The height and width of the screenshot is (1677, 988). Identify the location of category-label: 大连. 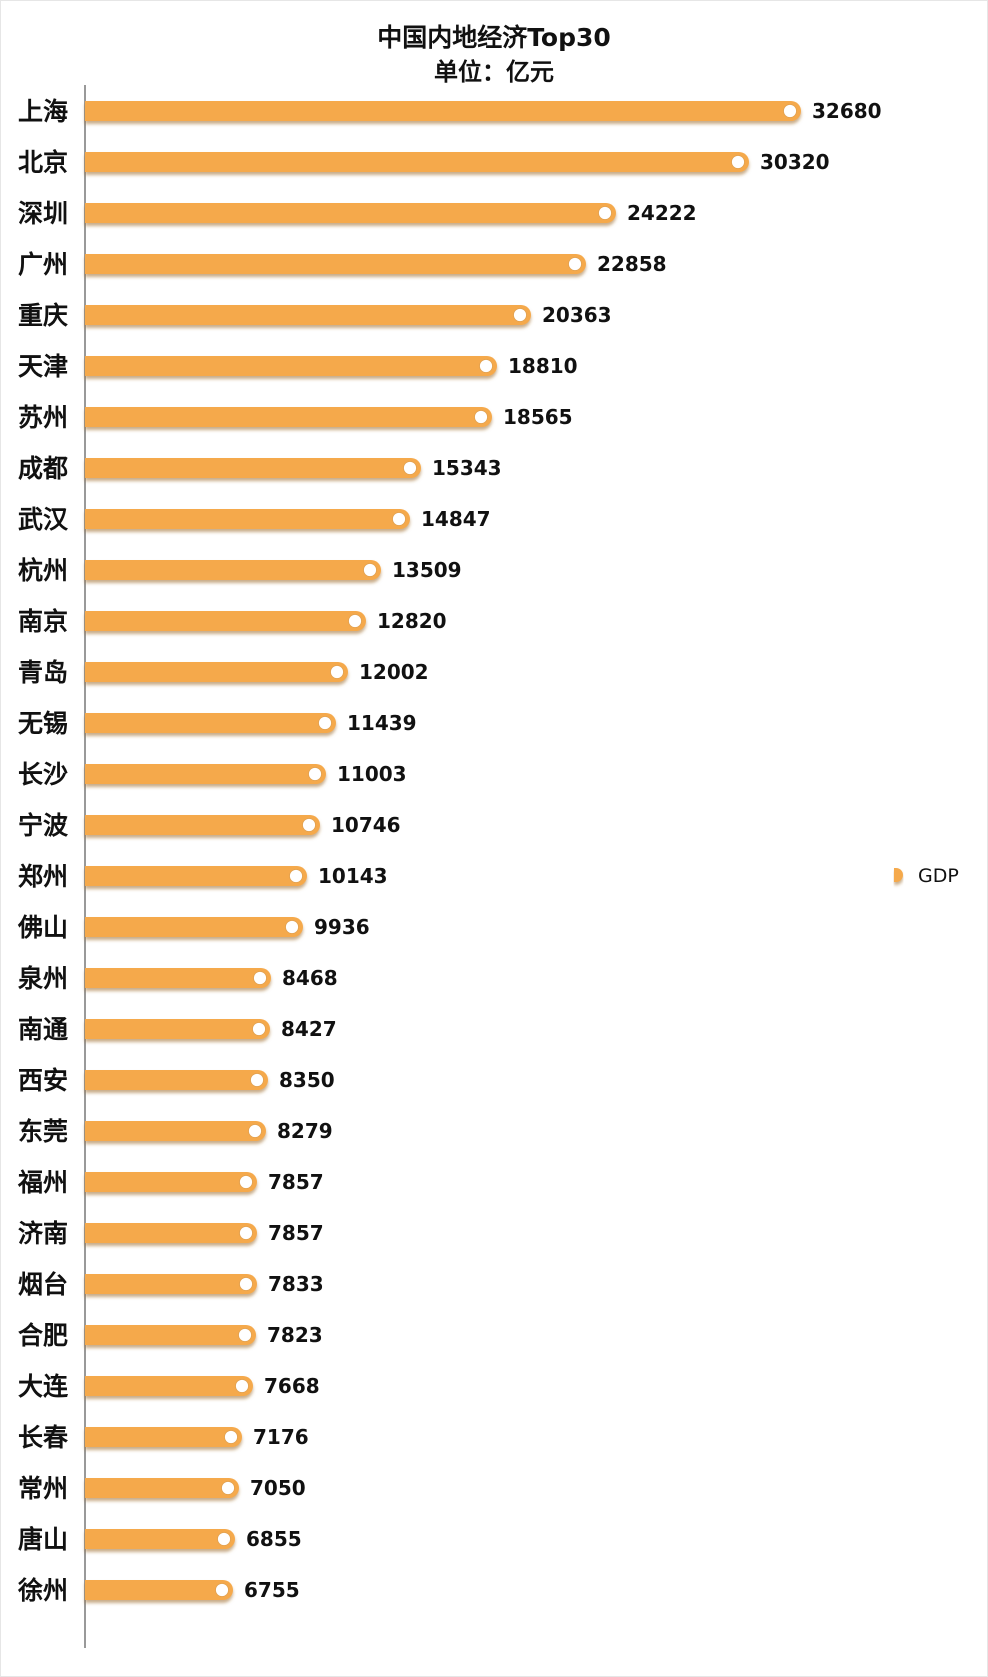
(43, 1386).